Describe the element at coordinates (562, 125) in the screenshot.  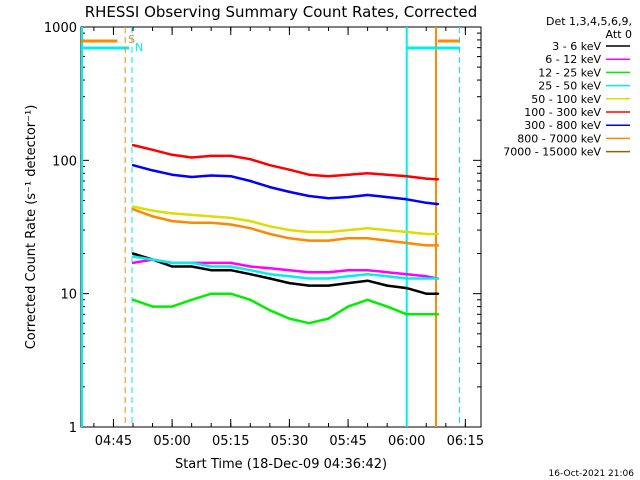
I see `legend-label-6: 300 - 800 keV` at that location.